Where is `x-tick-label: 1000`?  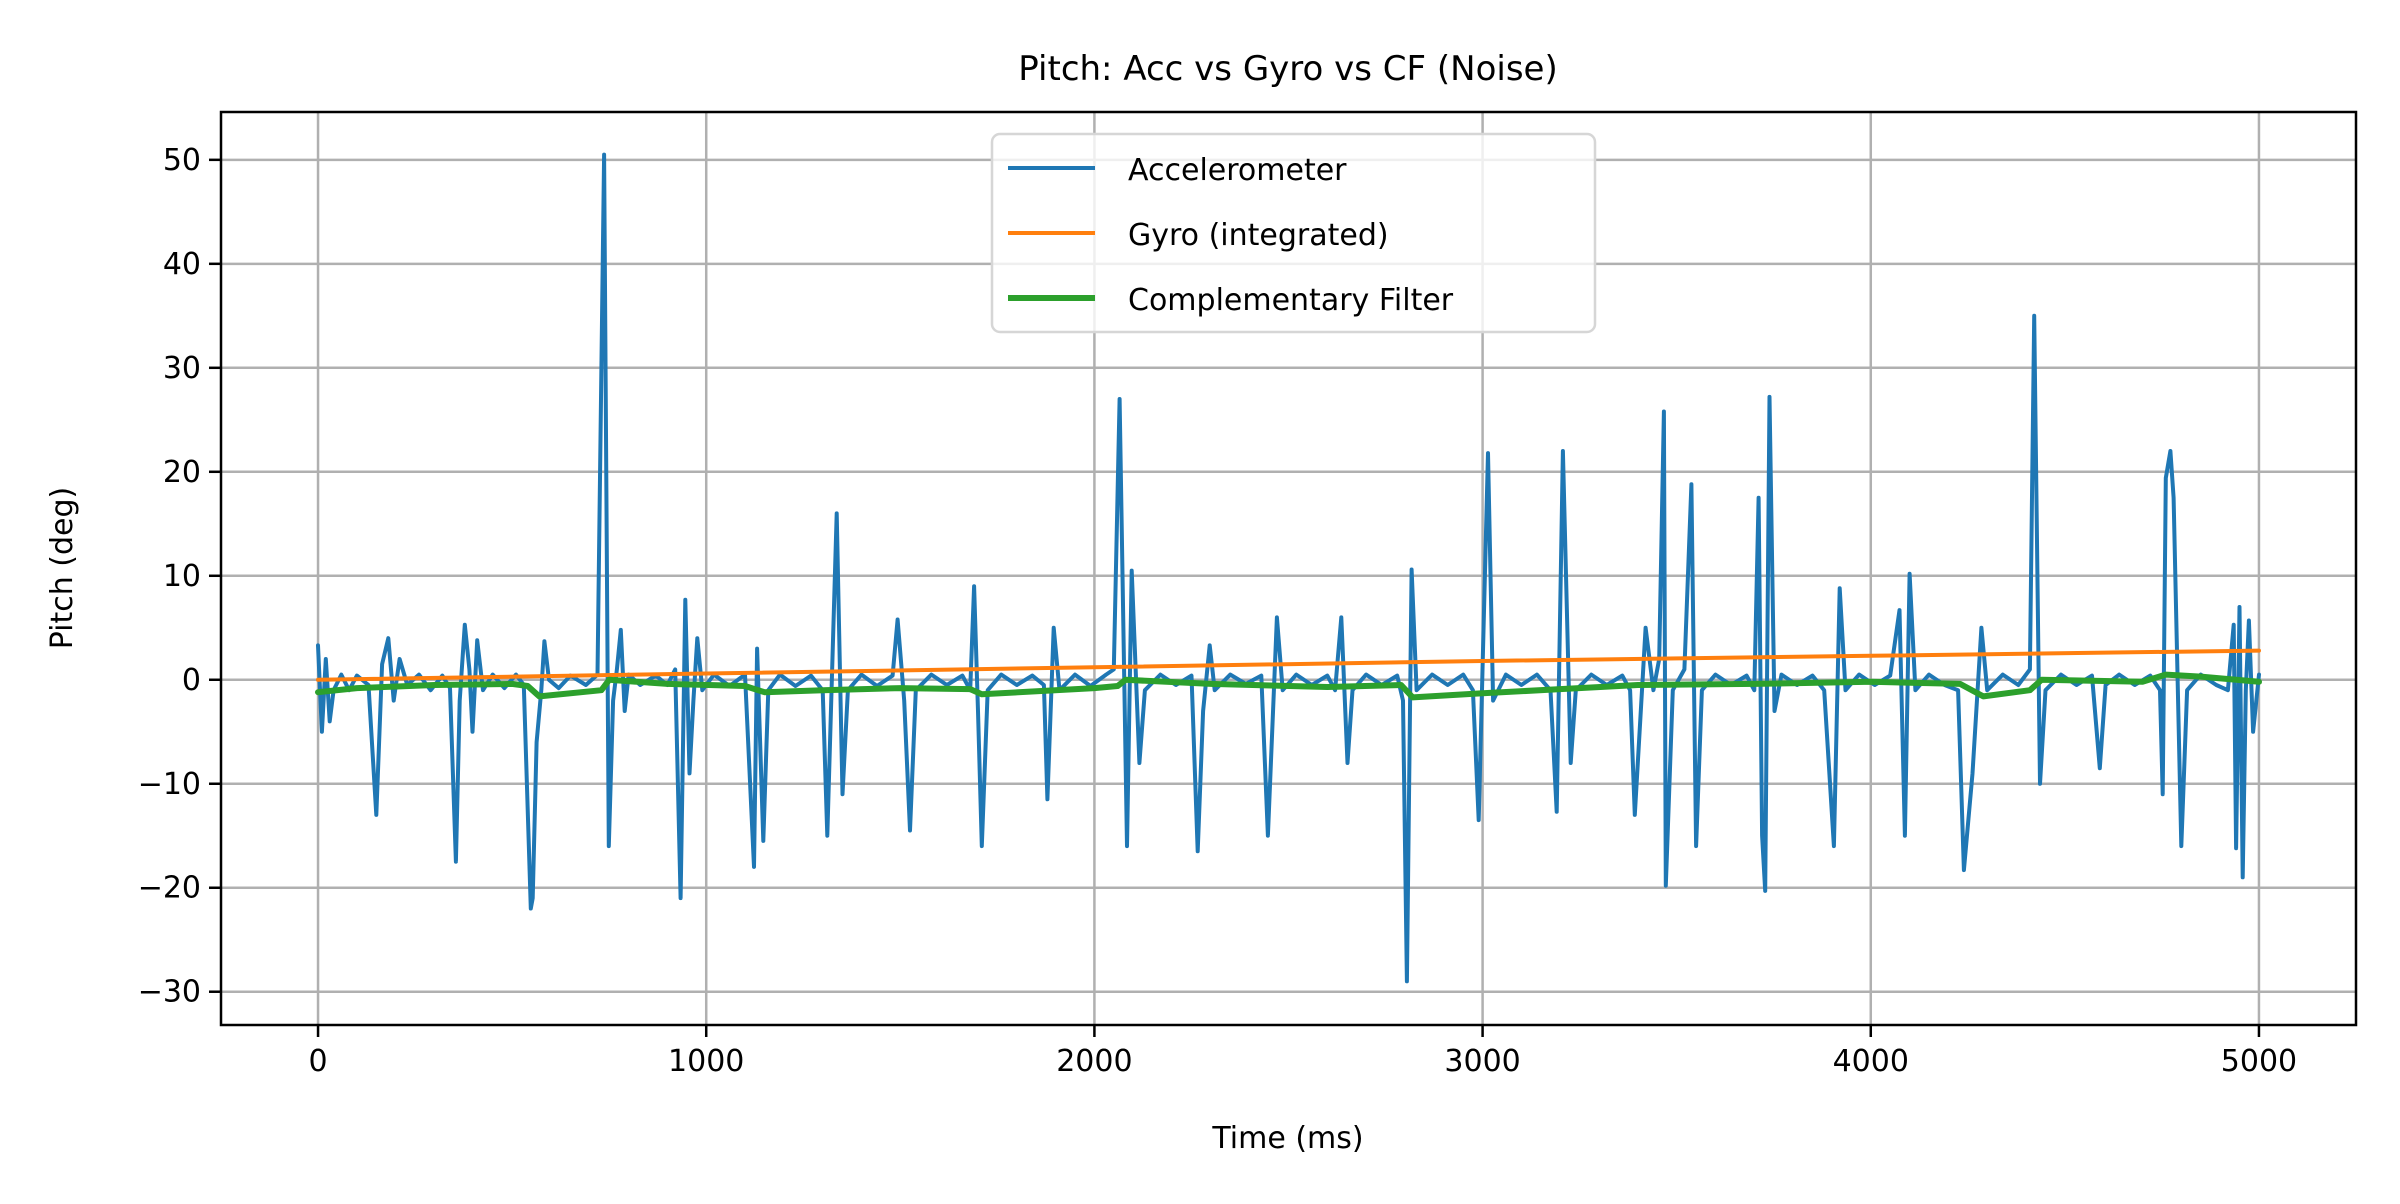
x-tick-label: 1000 is located at coordinates (706, 1061).